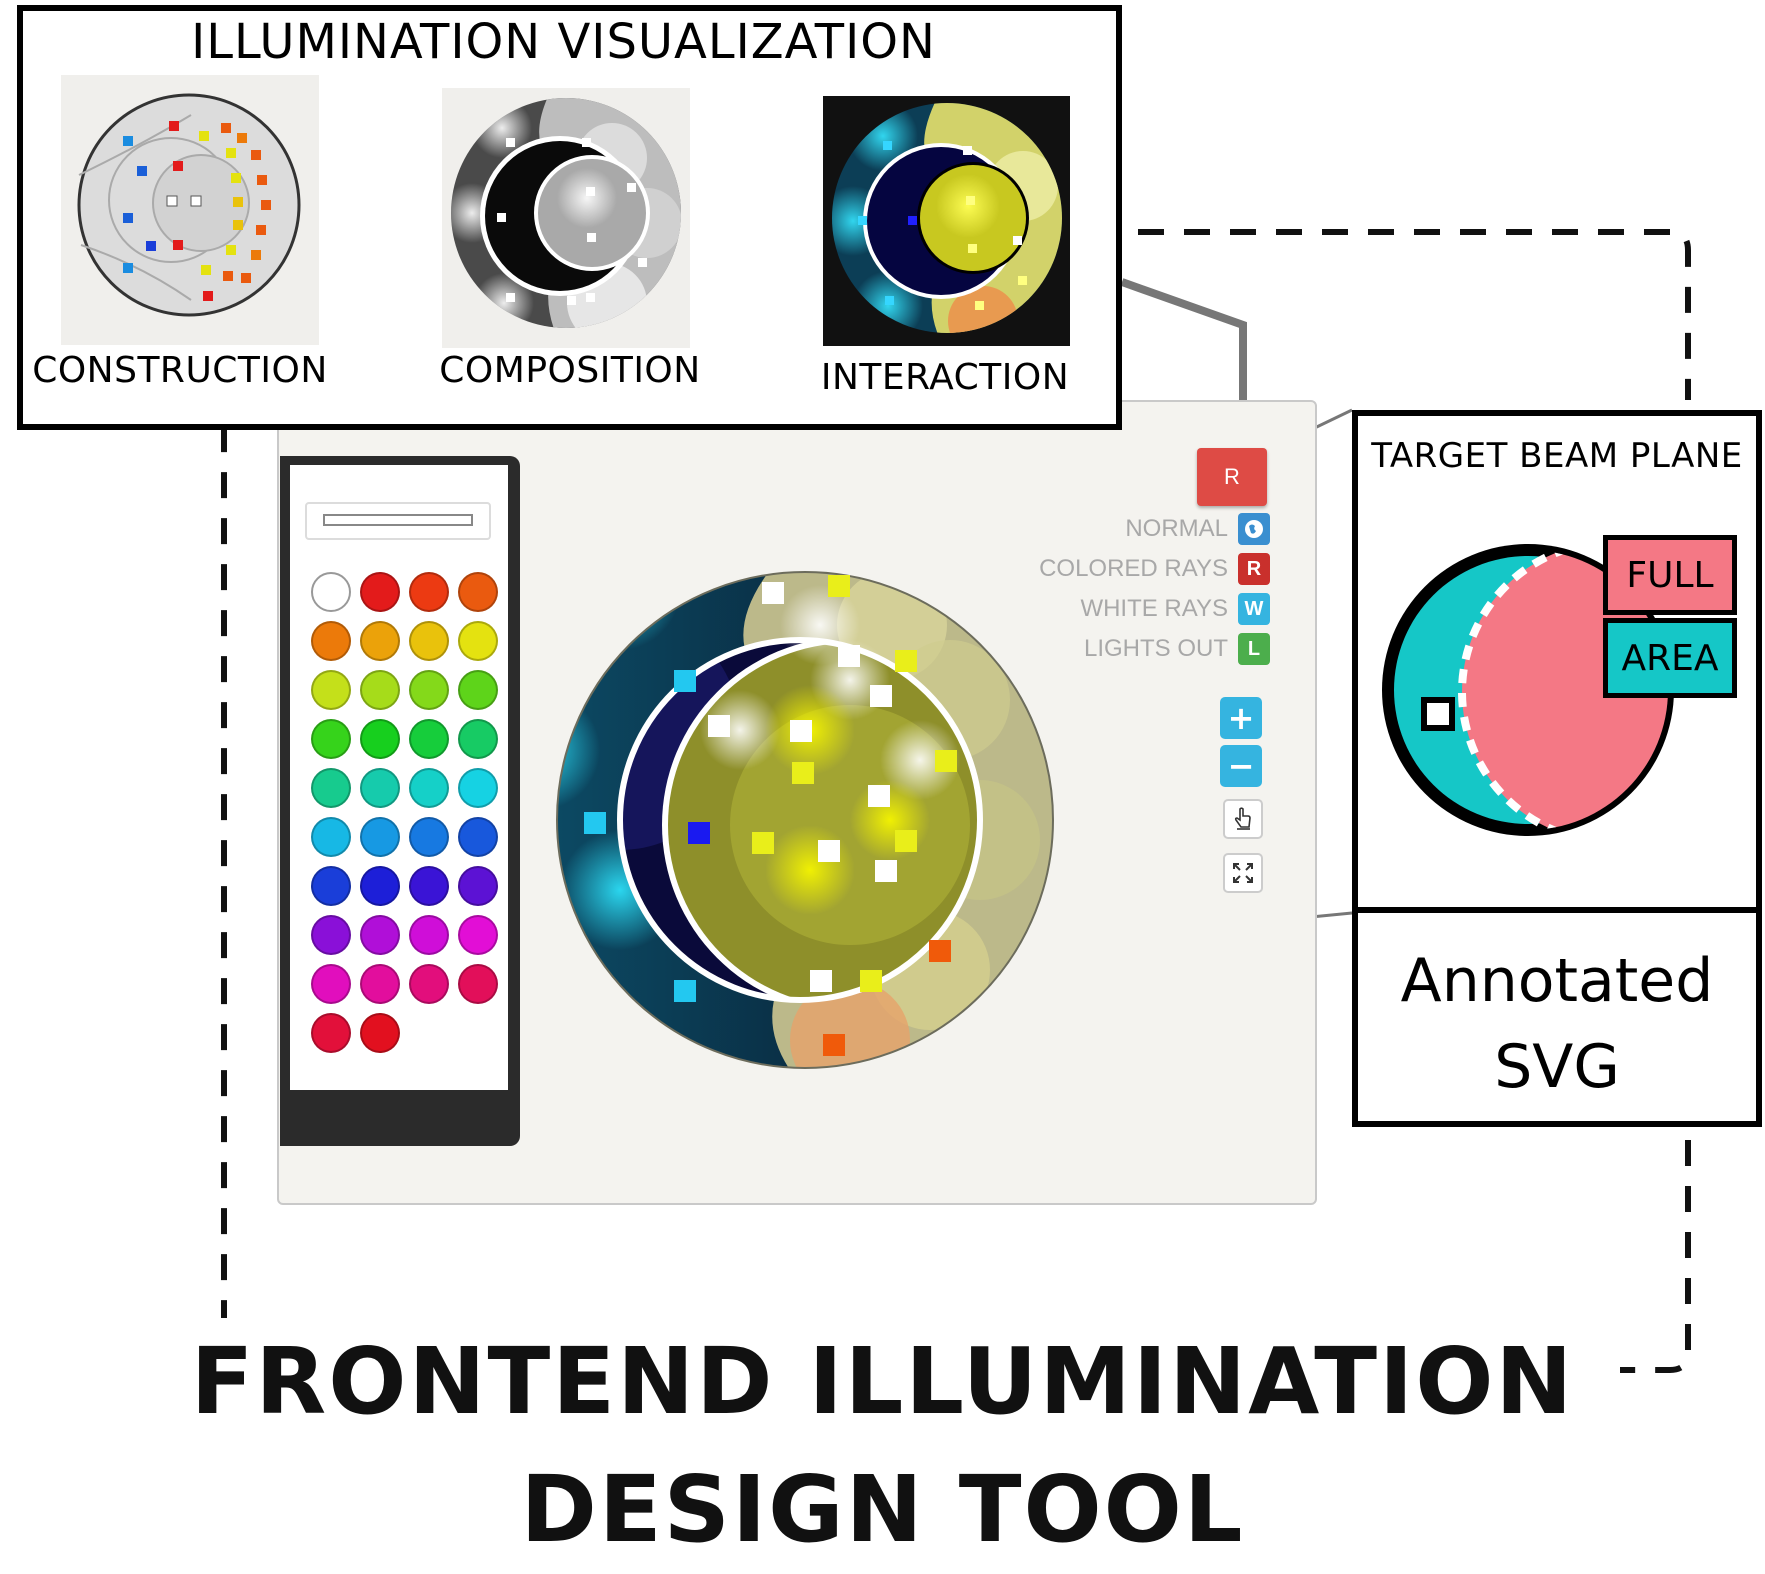 The height and width of the screenshot is (1574, 1765). I want to click on title-line-1: FRONTEND ILLUMINATION, so click(882, 1382).